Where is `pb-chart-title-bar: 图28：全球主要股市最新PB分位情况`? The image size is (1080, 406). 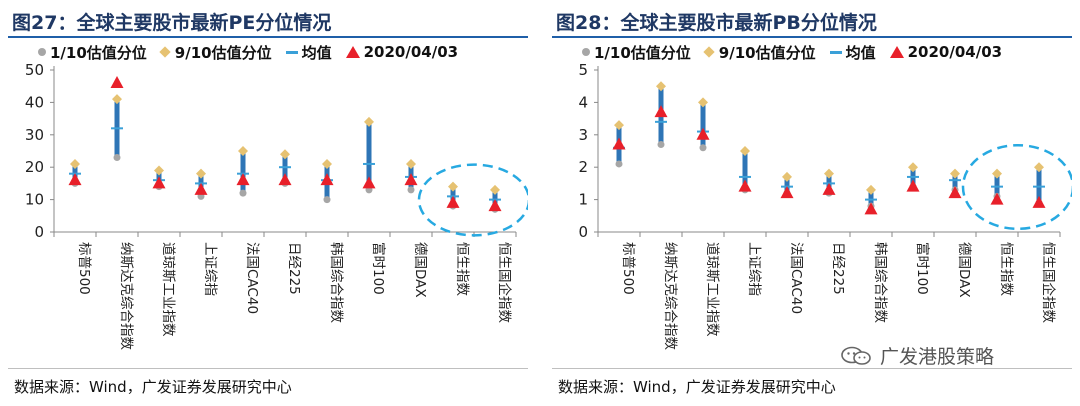 pb-chart-title-bar: 图28：全球主要股市最新PB分位情况 is located at coordinates (812, 22).